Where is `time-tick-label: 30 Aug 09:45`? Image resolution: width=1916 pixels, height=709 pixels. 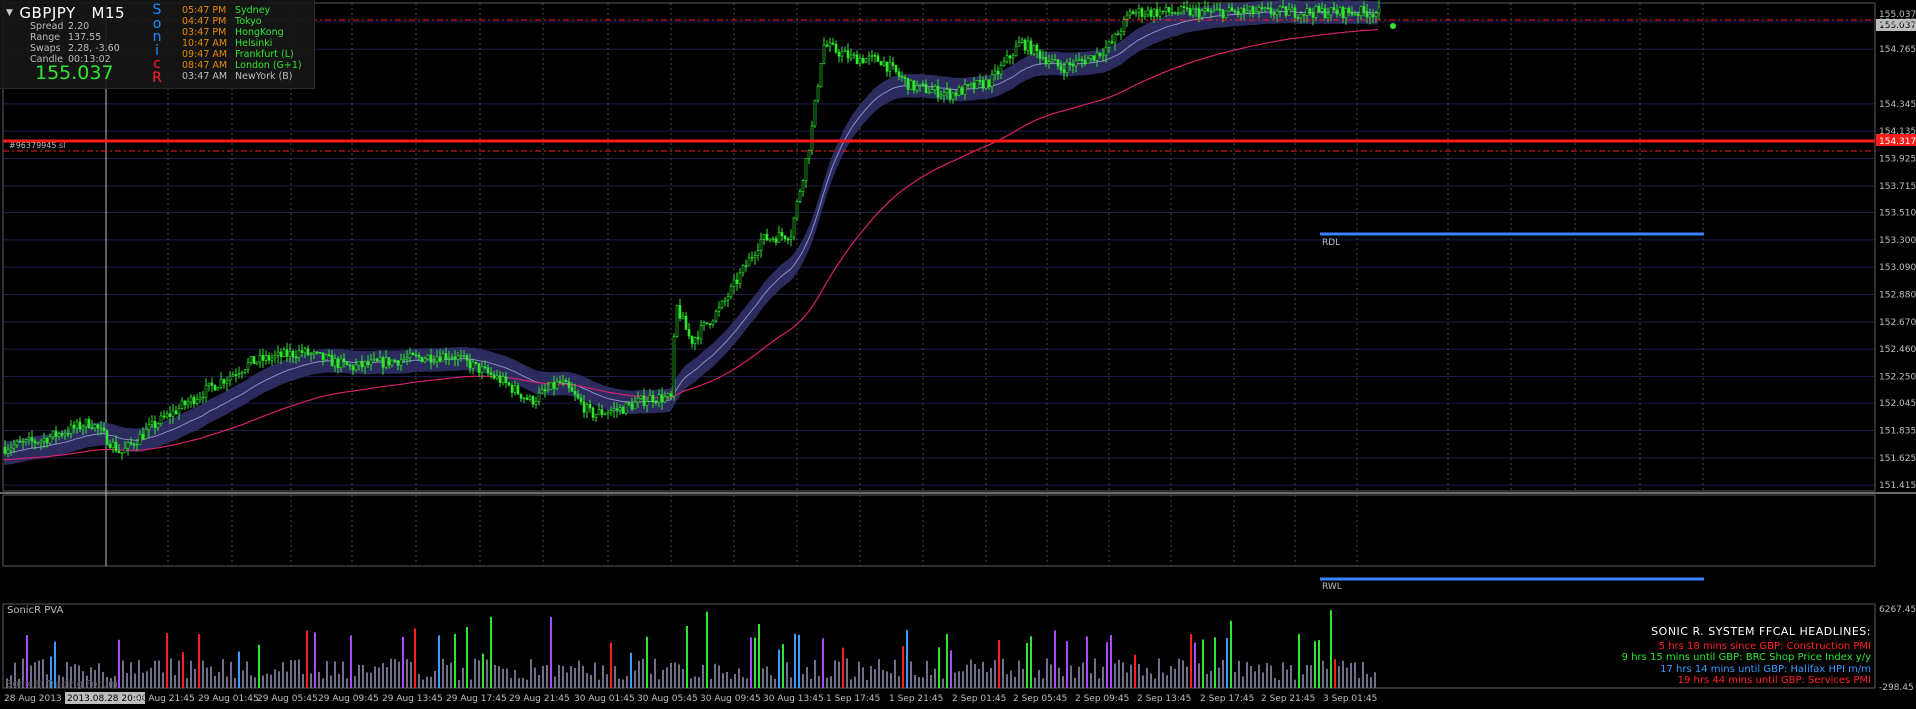
time-tick-label: 30 Aug 09:45 is located at coordinates (730, 699).